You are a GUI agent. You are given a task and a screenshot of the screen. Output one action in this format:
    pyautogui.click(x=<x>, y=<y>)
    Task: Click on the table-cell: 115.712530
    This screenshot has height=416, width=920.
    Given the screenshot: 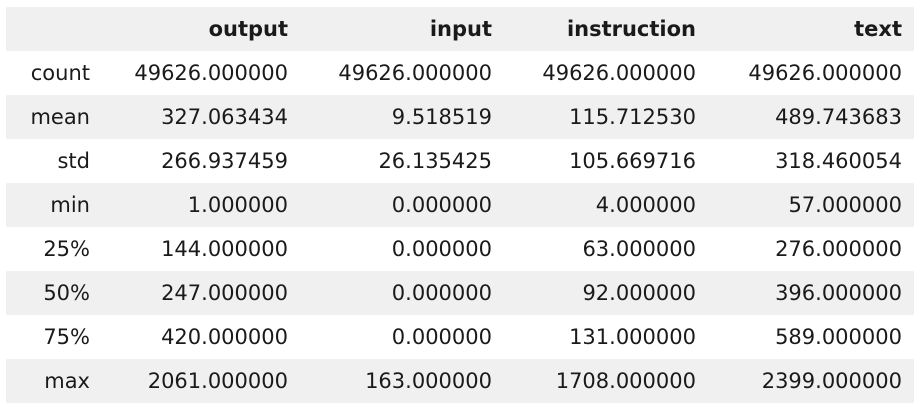 What is the action you would take?
    pyautogui.click(x=606, y=117)
    